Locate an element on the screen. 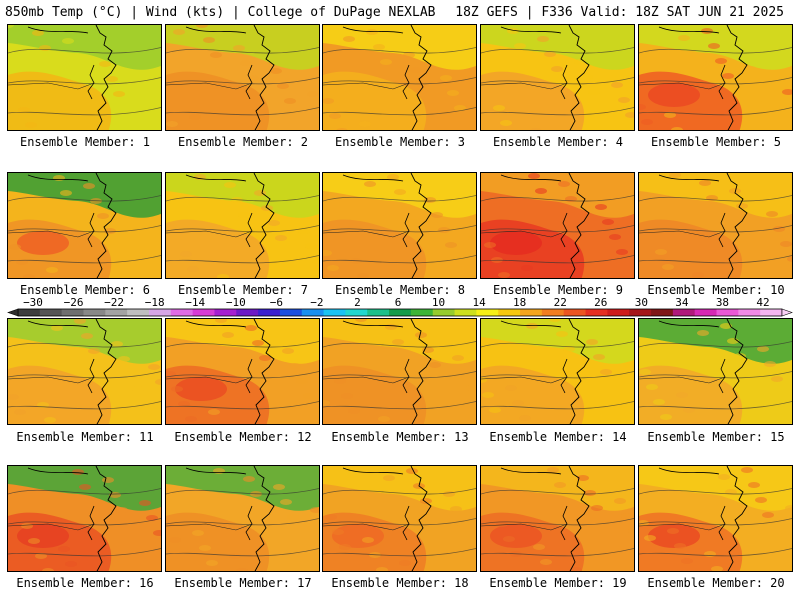 This screenshot has width=800, height=600. ensemble-member-label: Ensemble Member: 17 is located at coordinates (243, 583).